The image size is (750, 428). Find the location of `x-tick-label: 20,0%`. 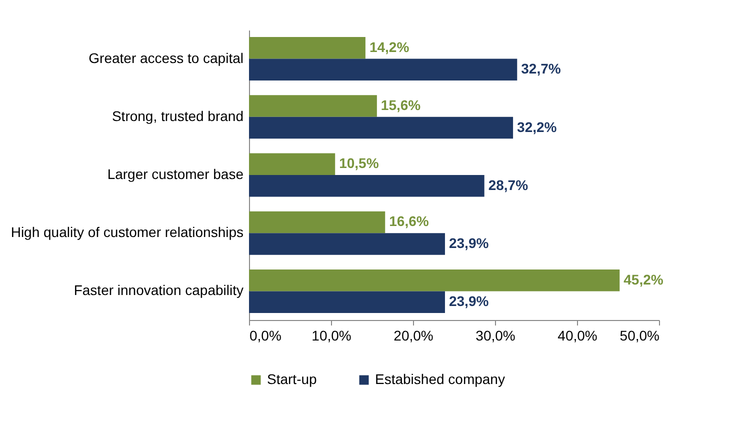

x-tick-label: 20,0% is located at coordinates (414, 336).